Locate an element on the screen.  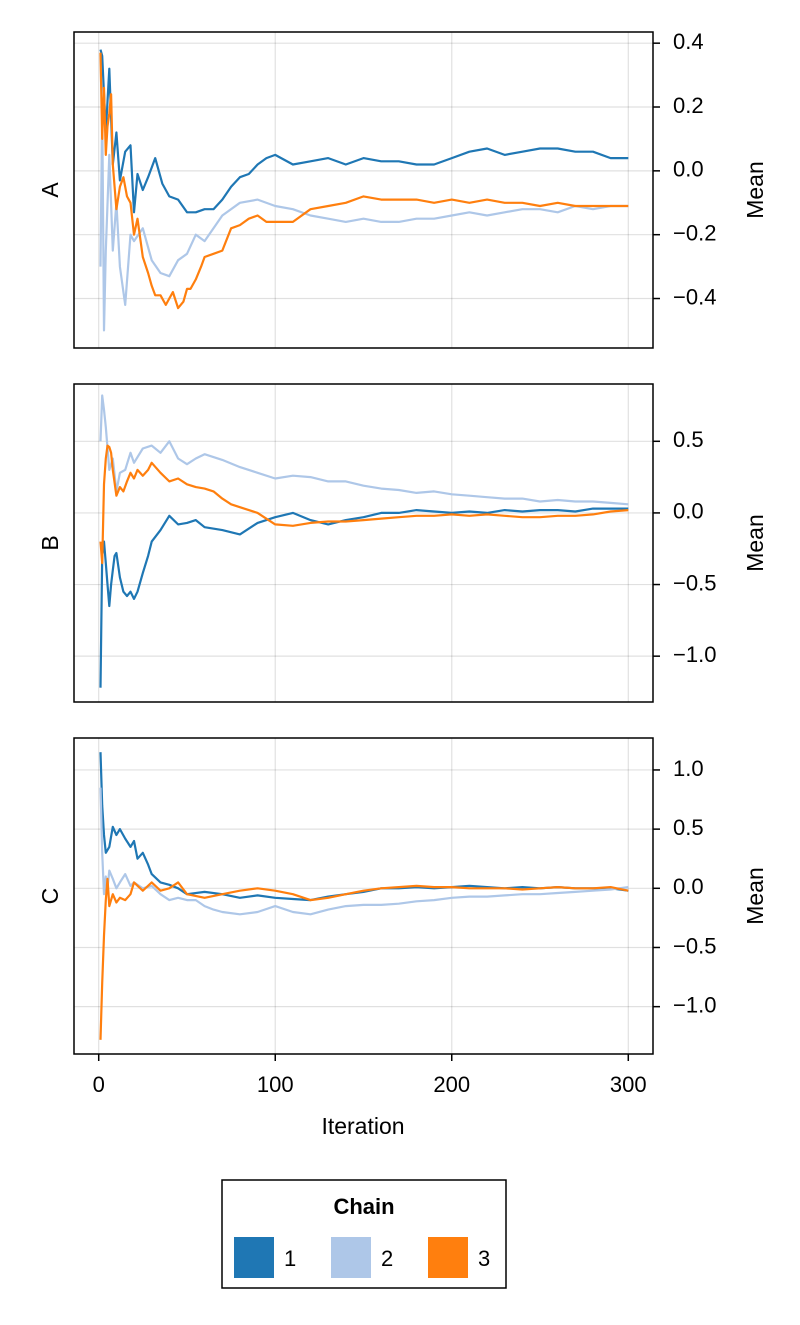
panel-b-series-3-line is located at coordinates (364, 504).